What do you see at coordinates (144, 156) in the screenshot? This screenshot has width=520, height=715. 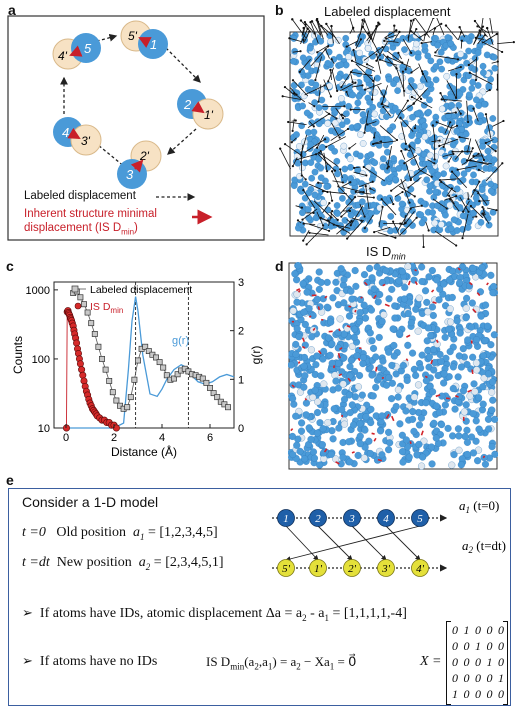 I see `svg-text: 2'` at bounding box center [144, 156].